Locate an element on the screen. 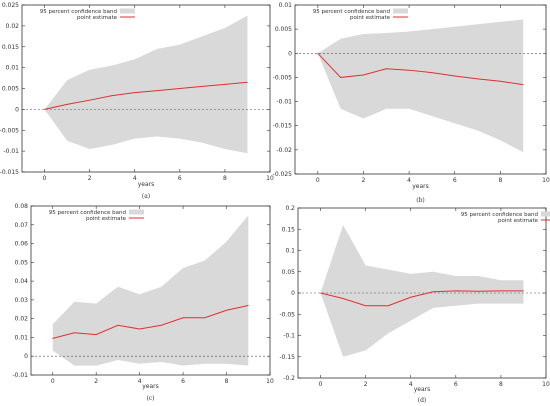 This screenshot has width=550, height=406. y-tick-label: 0.06 is located at coordinates (22, 244).